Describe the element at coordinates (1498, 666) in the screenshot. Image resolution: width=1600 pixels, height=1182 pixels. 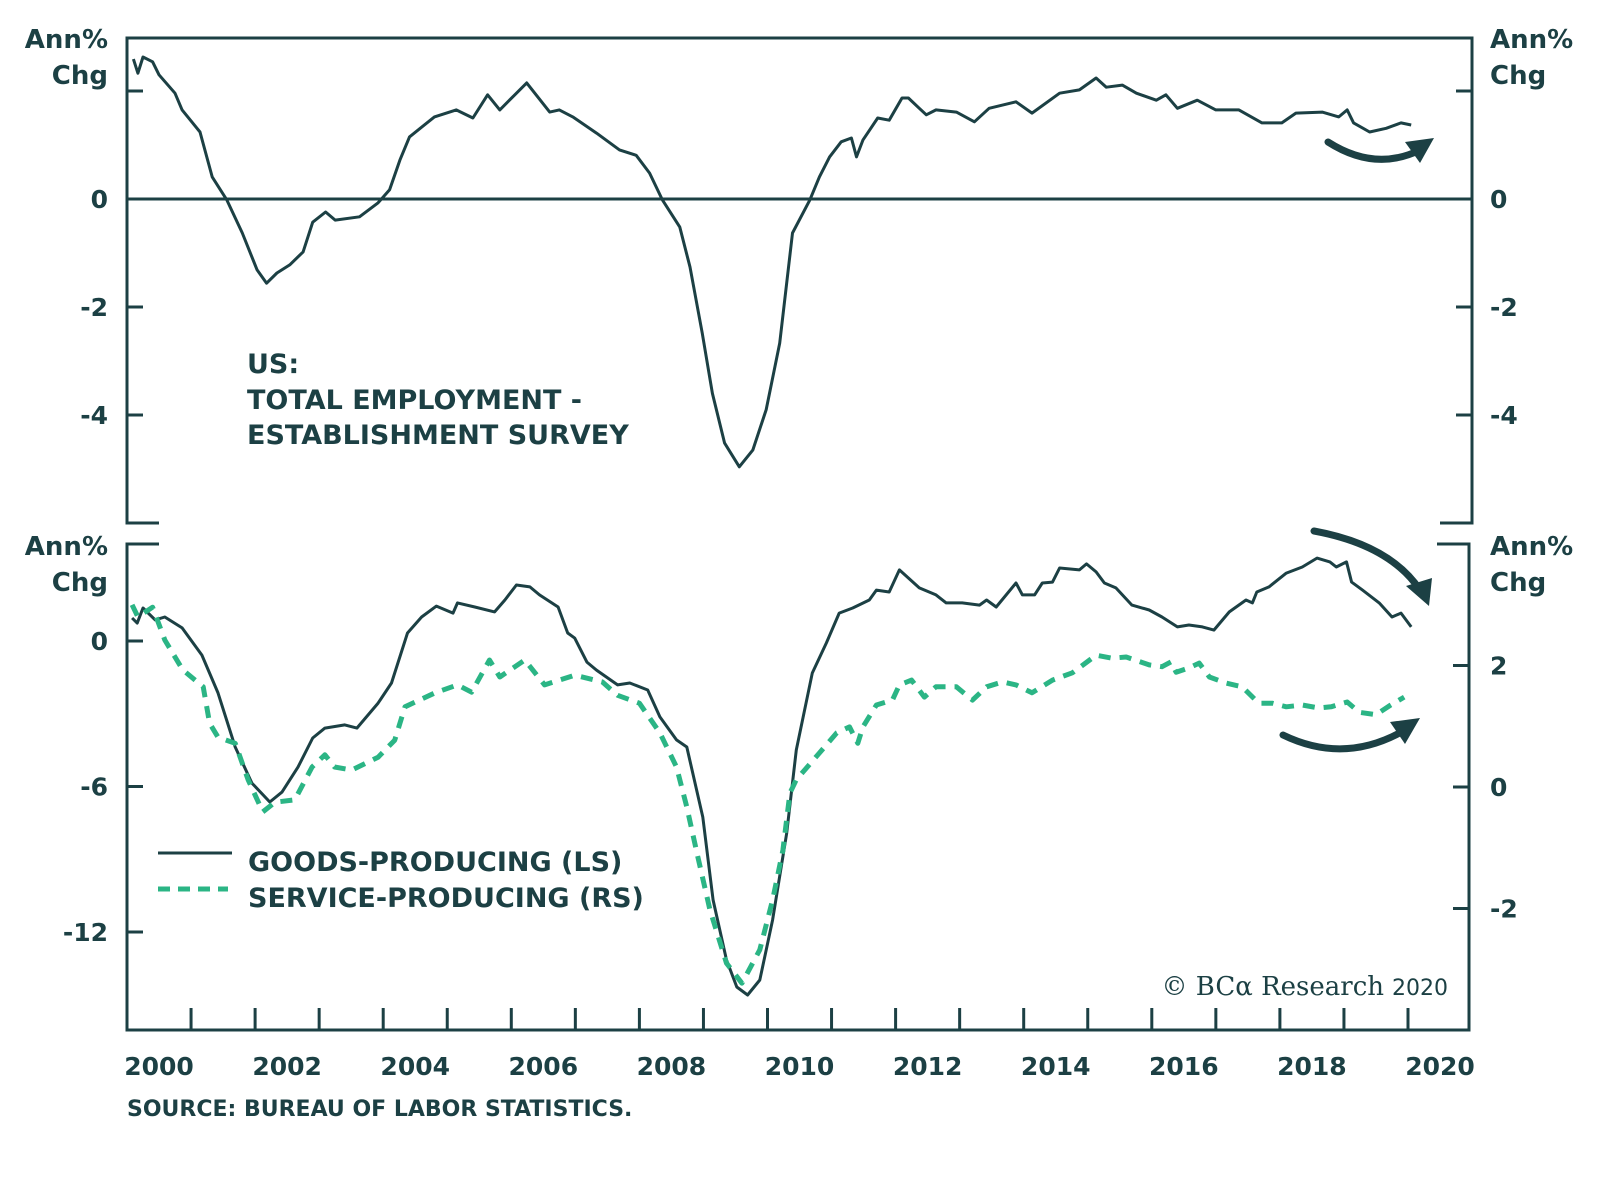
I see `bottom-right-tick-label: 2` at that location.